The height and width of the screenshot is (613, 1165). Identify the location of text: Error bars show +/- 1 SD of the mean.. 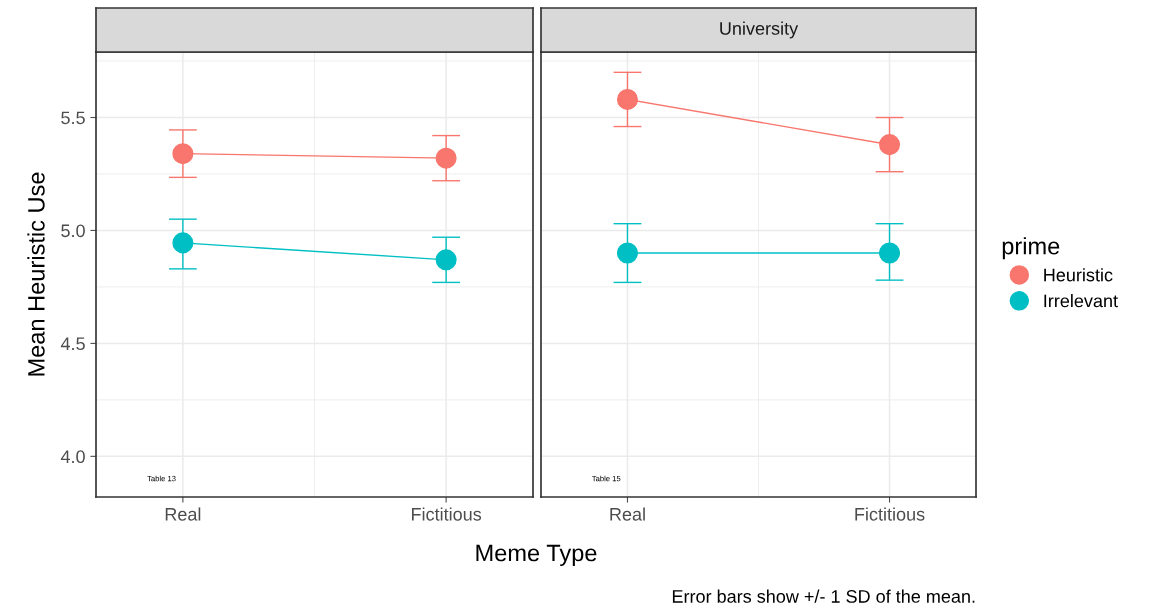
(823, 596).